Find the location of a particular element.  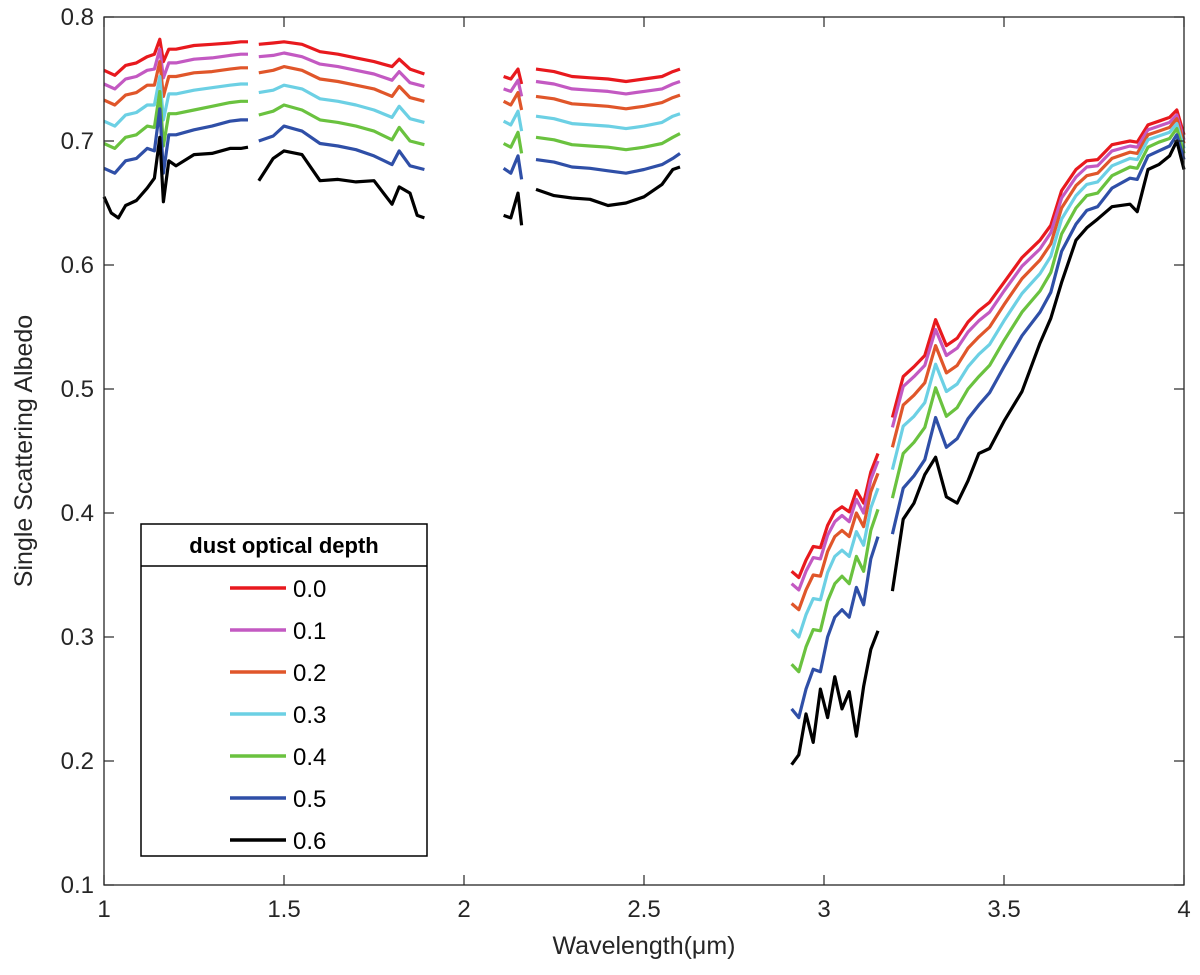

y-axis-title: Single Scattering Albedo is located at coordinates (24, 451).